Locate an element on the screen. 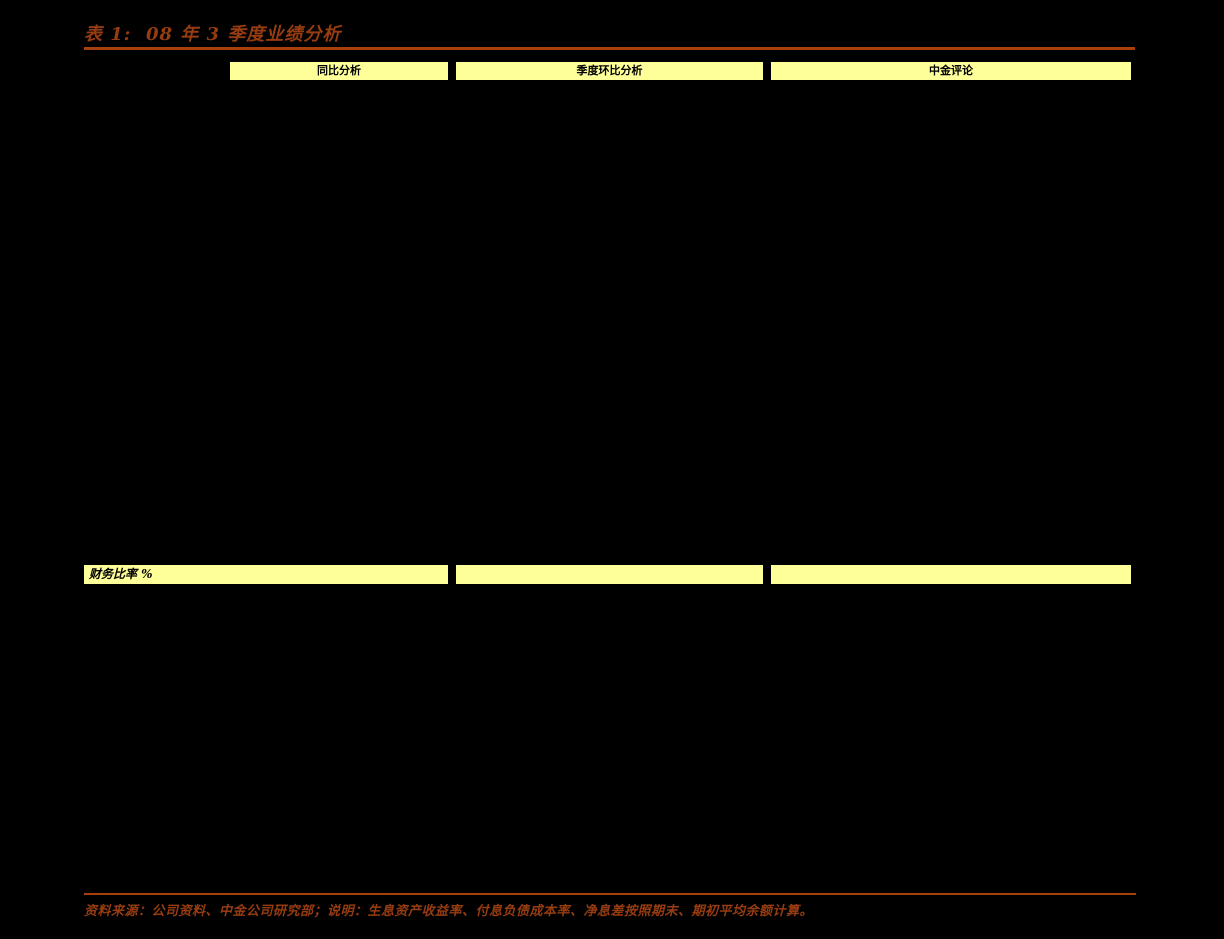  column-header-cicc-comment: 中金评论 is located at coordinates (951, 71).